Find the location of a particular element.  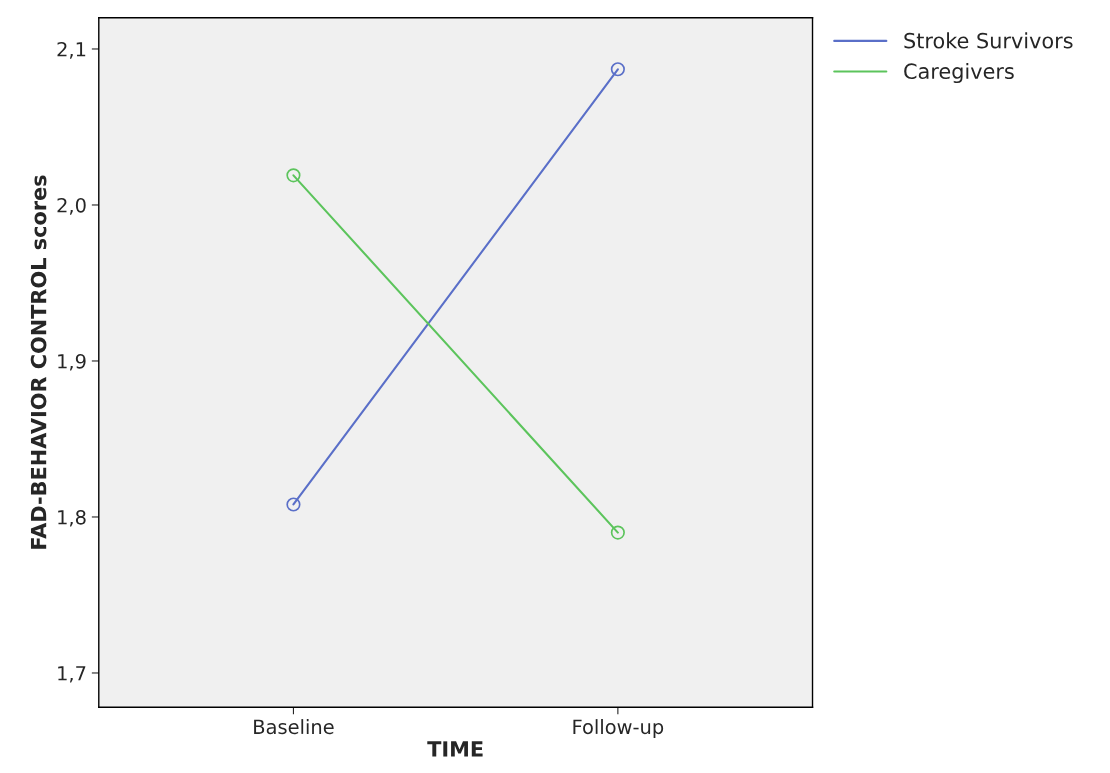

x-tick-label: Follow-up is located at coordinates (618, 728).